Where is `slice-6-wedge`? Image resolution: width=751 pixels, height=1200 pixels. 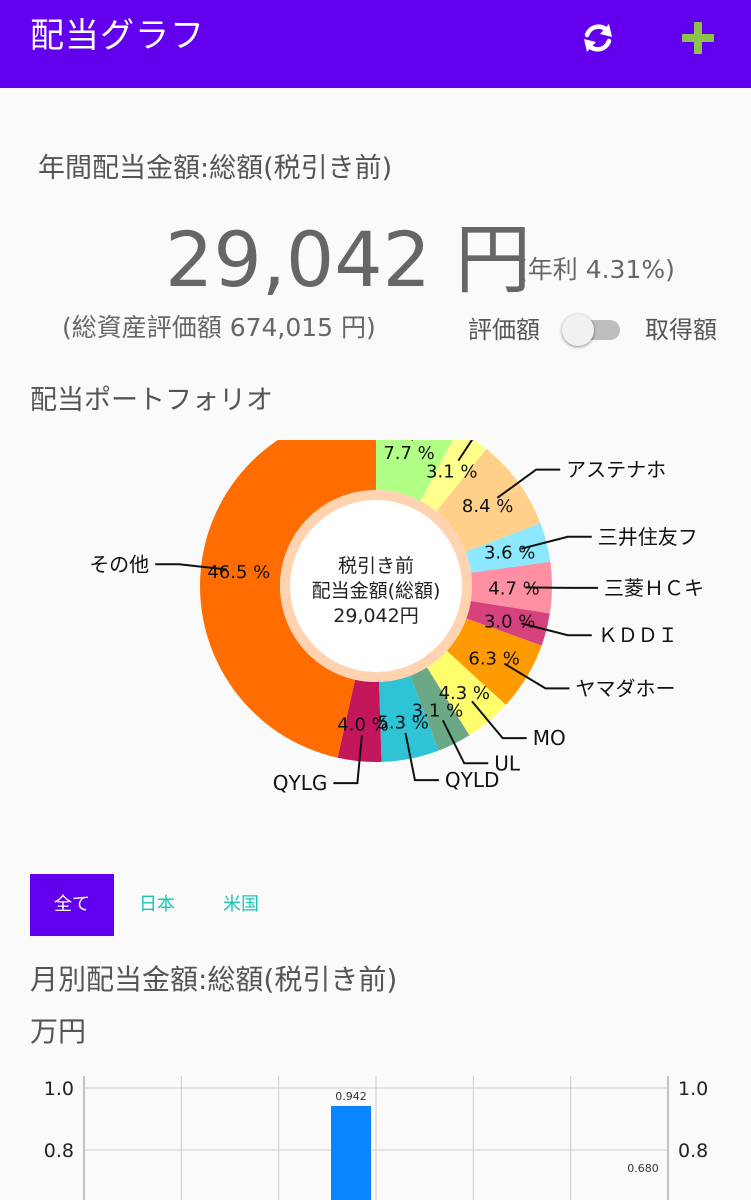 slice-6-wedge is located at coordinates (508, 623).